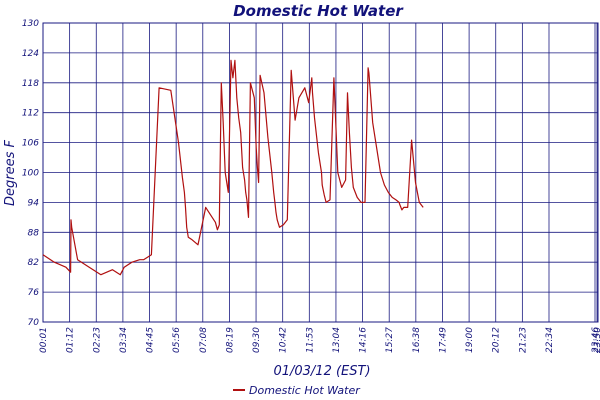 The width and height of the screenshot is (600, 400). I want to click on x-axis-label: 01/03/12 (EST), so click(321, 371).